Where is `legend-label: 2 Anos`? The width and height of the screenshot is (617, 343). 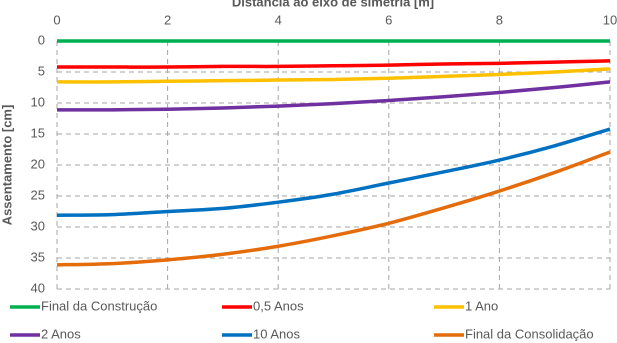
legend-label: 2 Anos is located at coordinates (61, 333).